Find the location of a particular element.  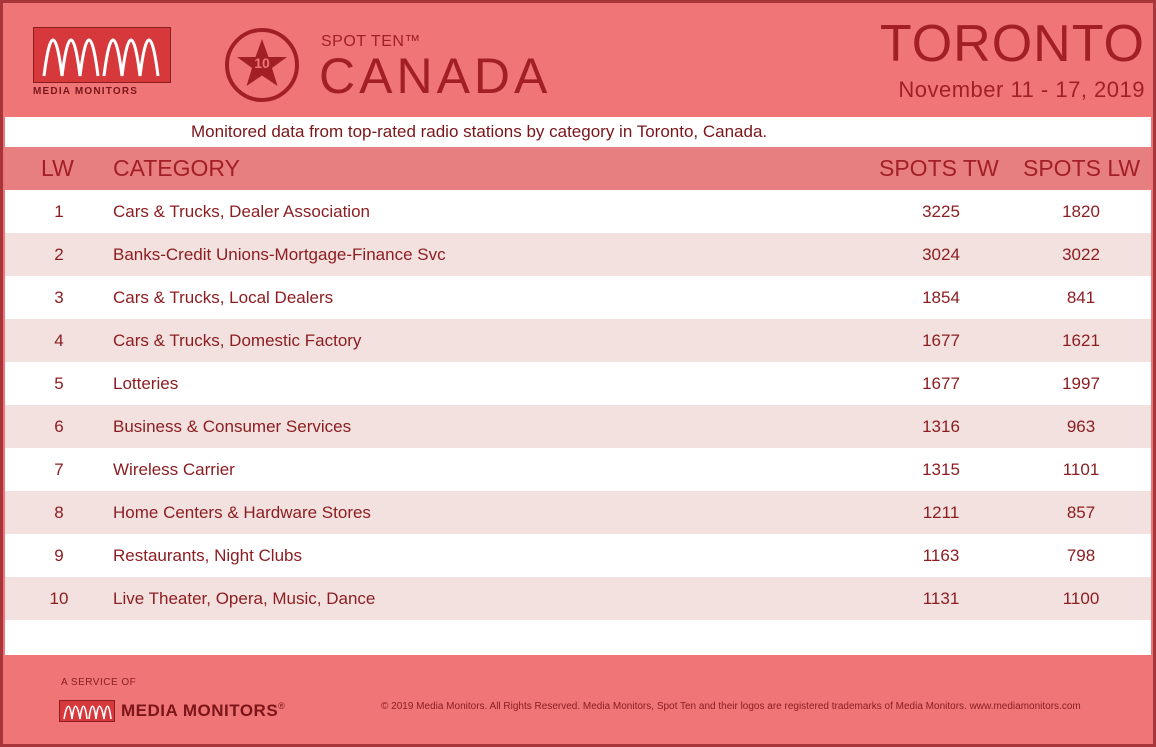

table-header: LW CATEGORY SPOTS TW SPOTS LW is located at coordinates (578, 168).